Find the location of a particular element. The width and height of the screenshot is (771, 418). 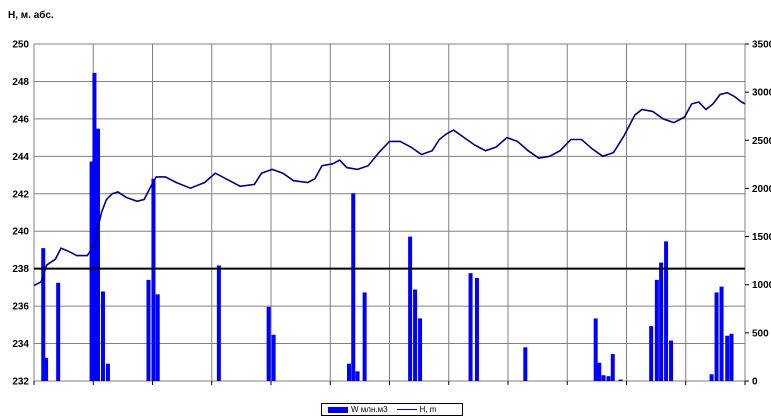

right-tick-label: 1000 is located at coordinates (761, 285).